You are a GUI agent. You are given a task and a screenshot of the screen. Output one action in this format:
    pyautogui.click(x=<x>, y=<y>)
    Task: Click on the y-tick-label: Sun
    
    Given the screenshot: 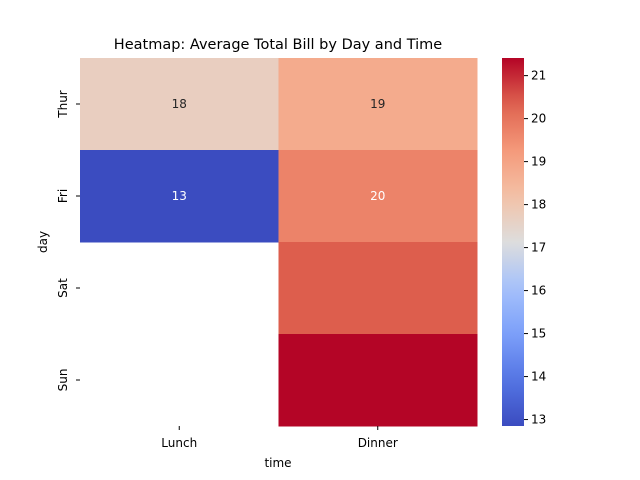 What is the action you would take?
    pyautogui.click(x=63, y=380)
    